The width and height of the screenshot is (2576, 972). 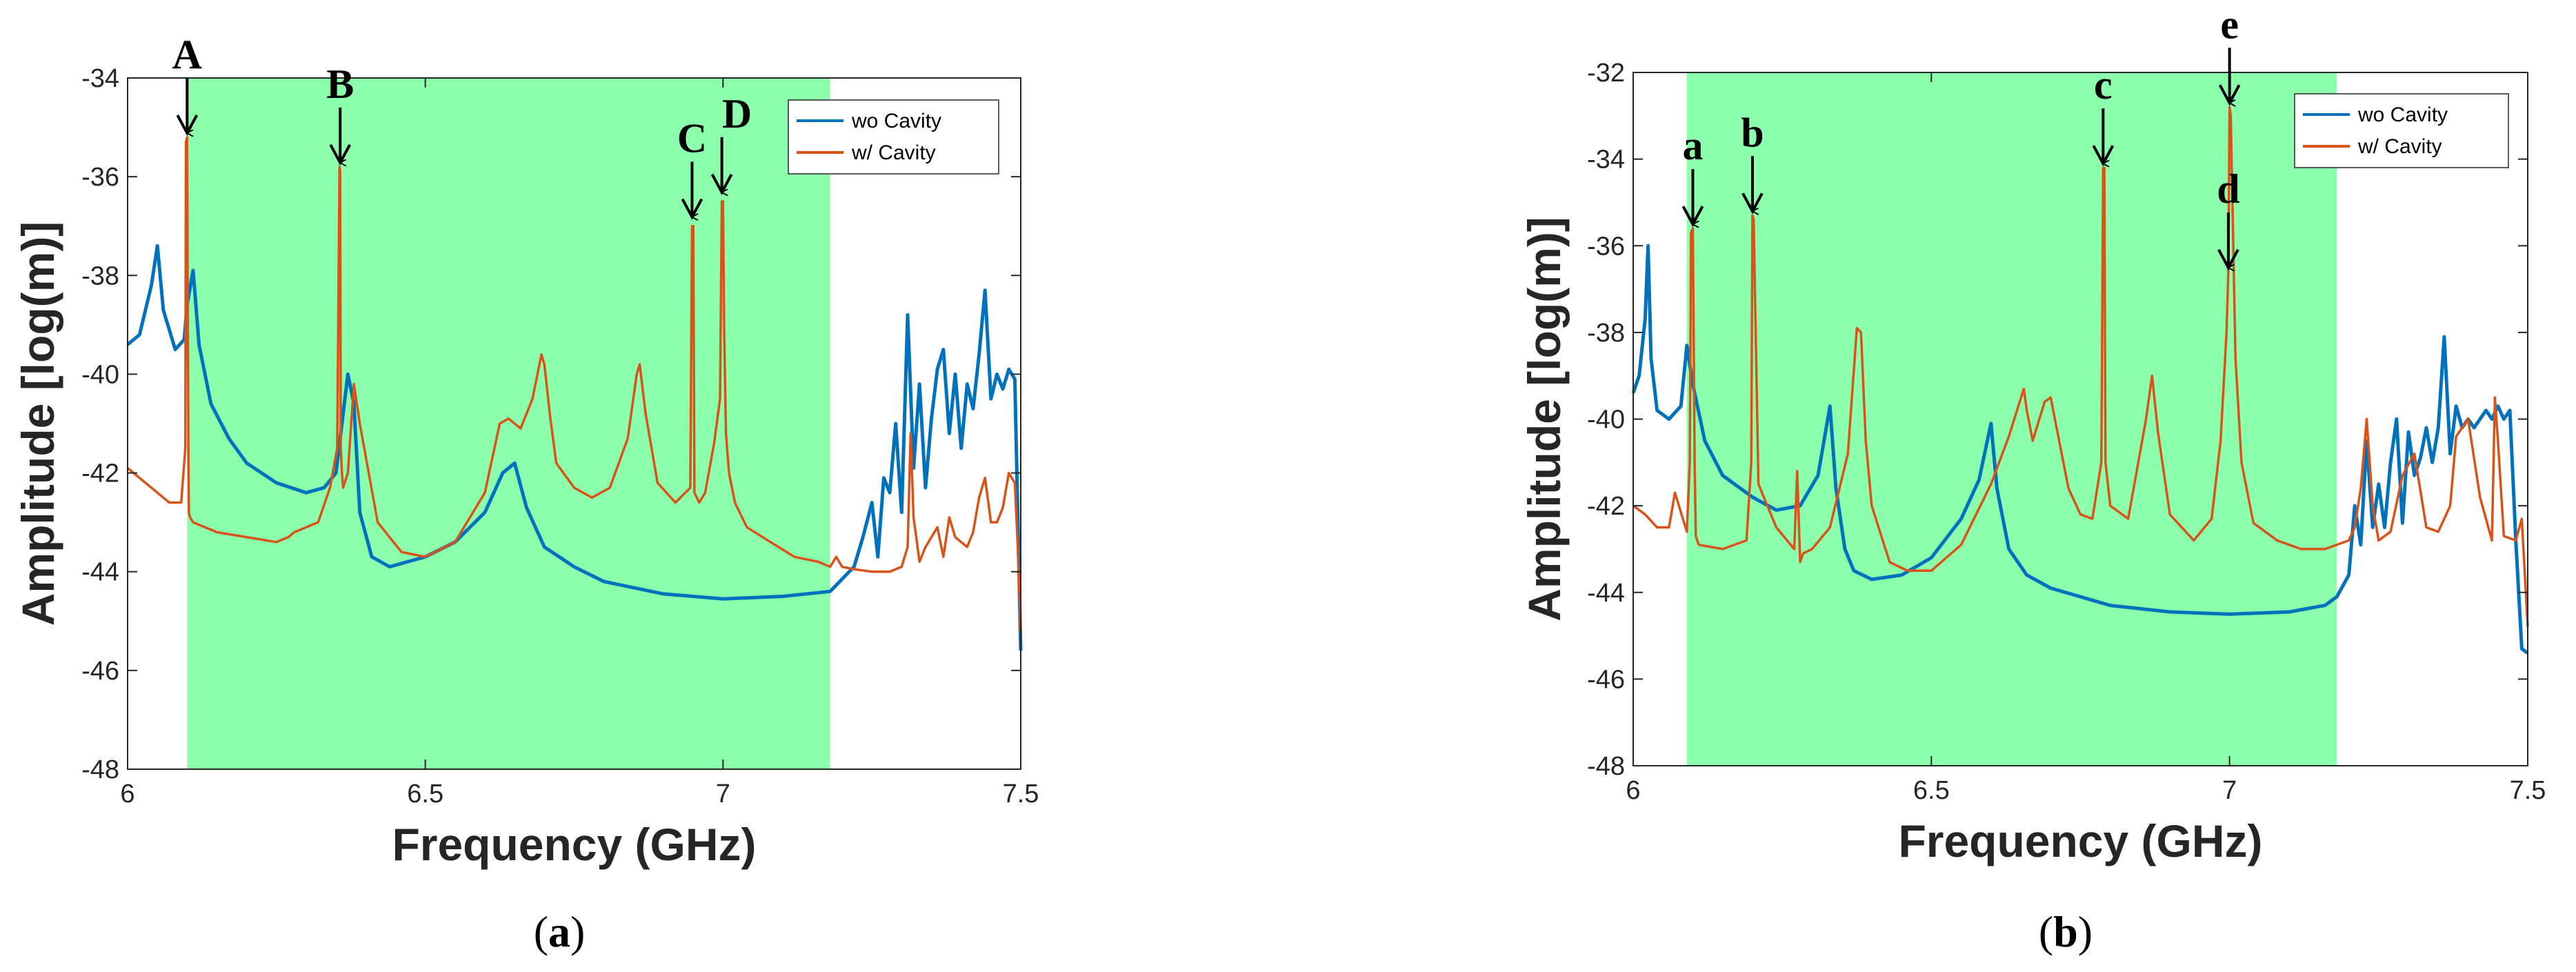 I want to click on y-tick-label: -32, so click(x=1606, y=73).